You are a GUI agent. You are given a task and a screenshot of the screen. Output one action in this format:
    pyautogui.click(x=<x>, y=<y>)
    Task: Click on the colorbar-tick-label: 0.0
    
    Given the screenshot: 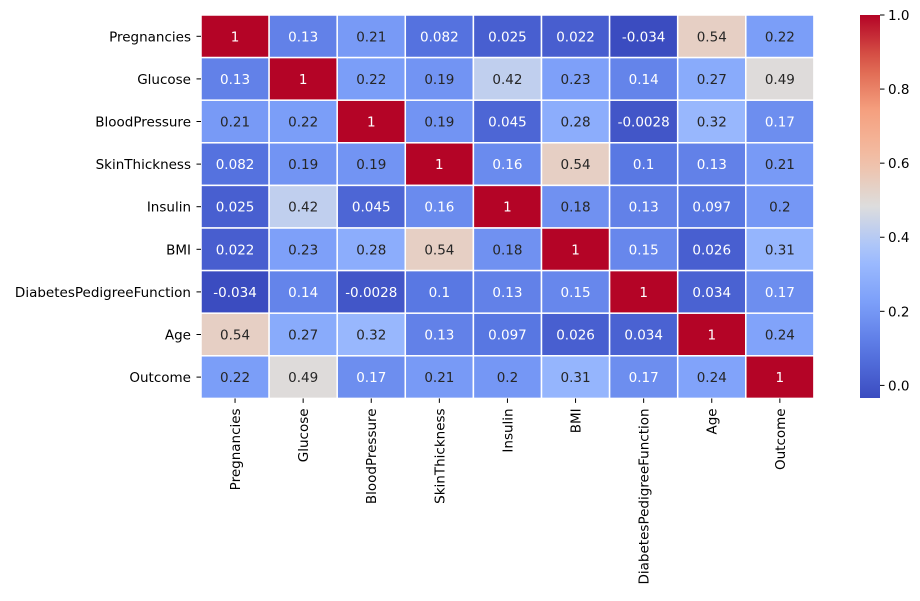 What is the action you would take?
    pyautogui.click(x=898, y=386)
    